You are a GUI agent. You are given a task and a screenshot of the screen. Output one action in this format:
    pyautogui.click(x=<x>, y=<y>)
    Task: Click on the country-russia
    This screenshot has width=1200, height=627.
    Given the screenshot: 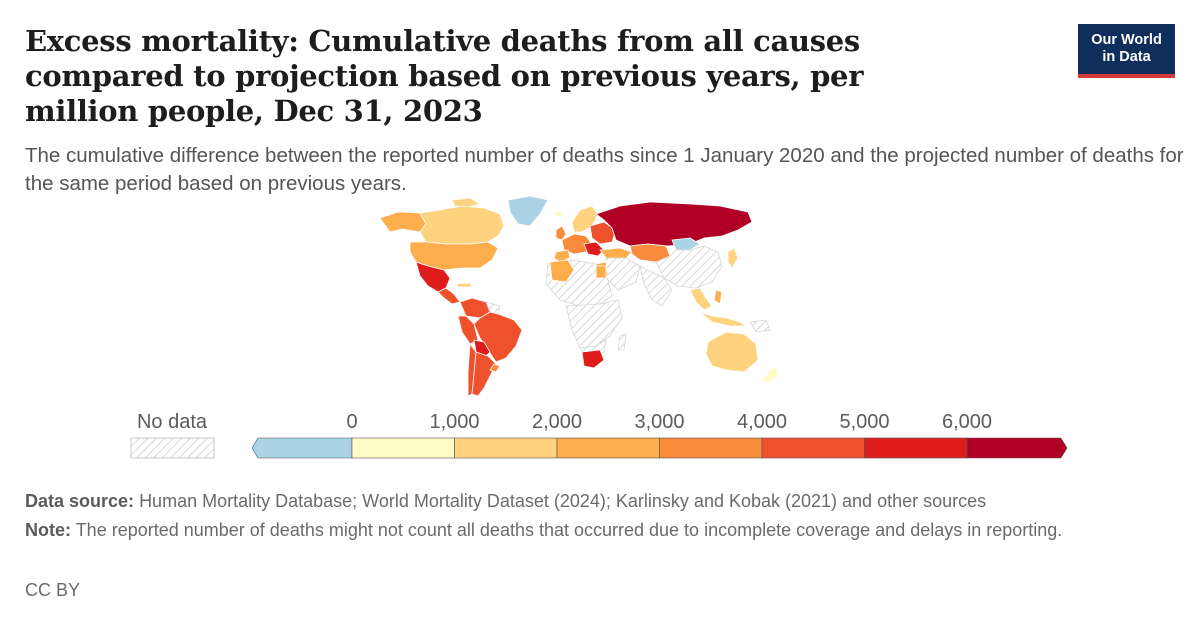 What is the action you would take?
    pyautogui.click(x=674, y=224)
    